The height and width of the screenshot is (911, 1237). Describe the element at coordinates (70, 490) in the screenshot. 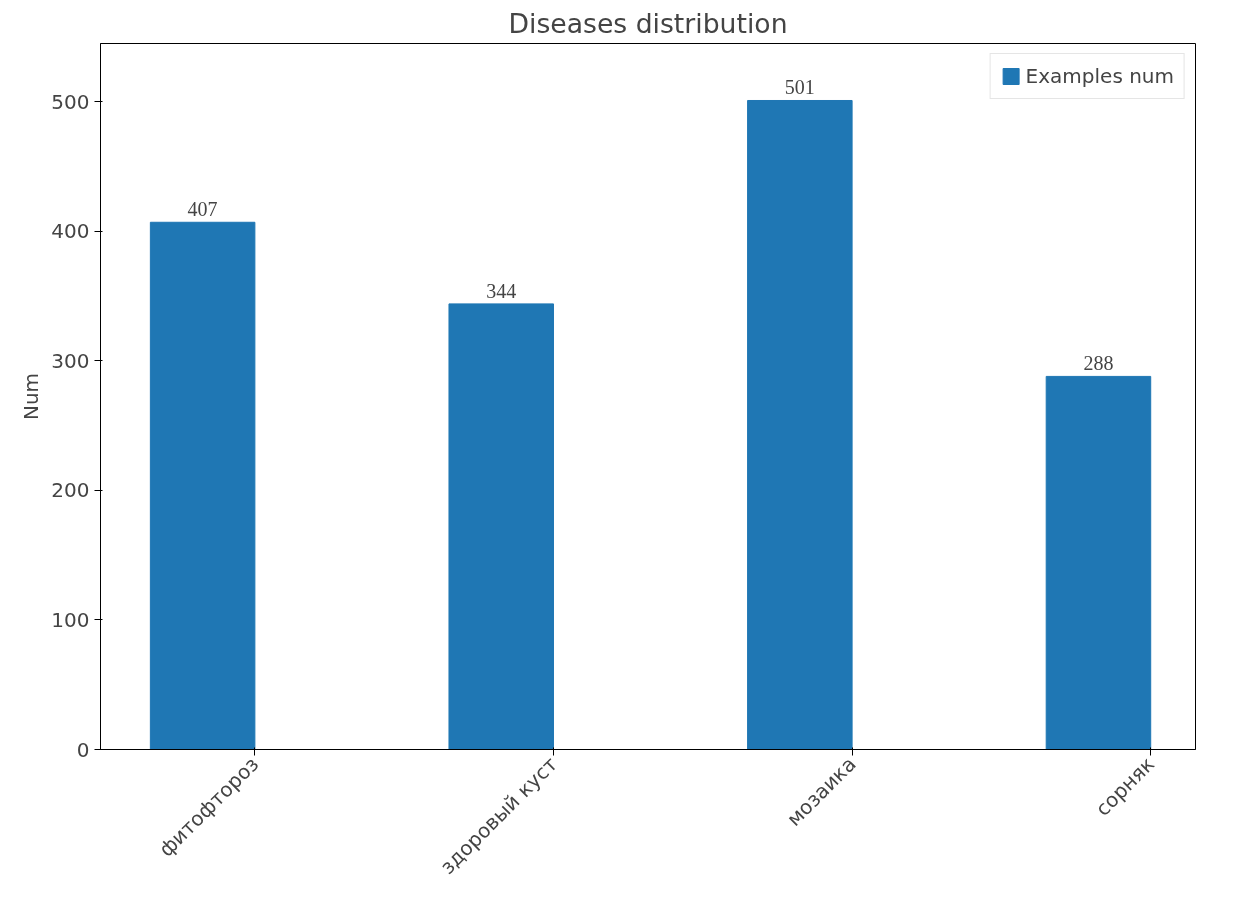

I see `y-tick-label: 200` at that location.